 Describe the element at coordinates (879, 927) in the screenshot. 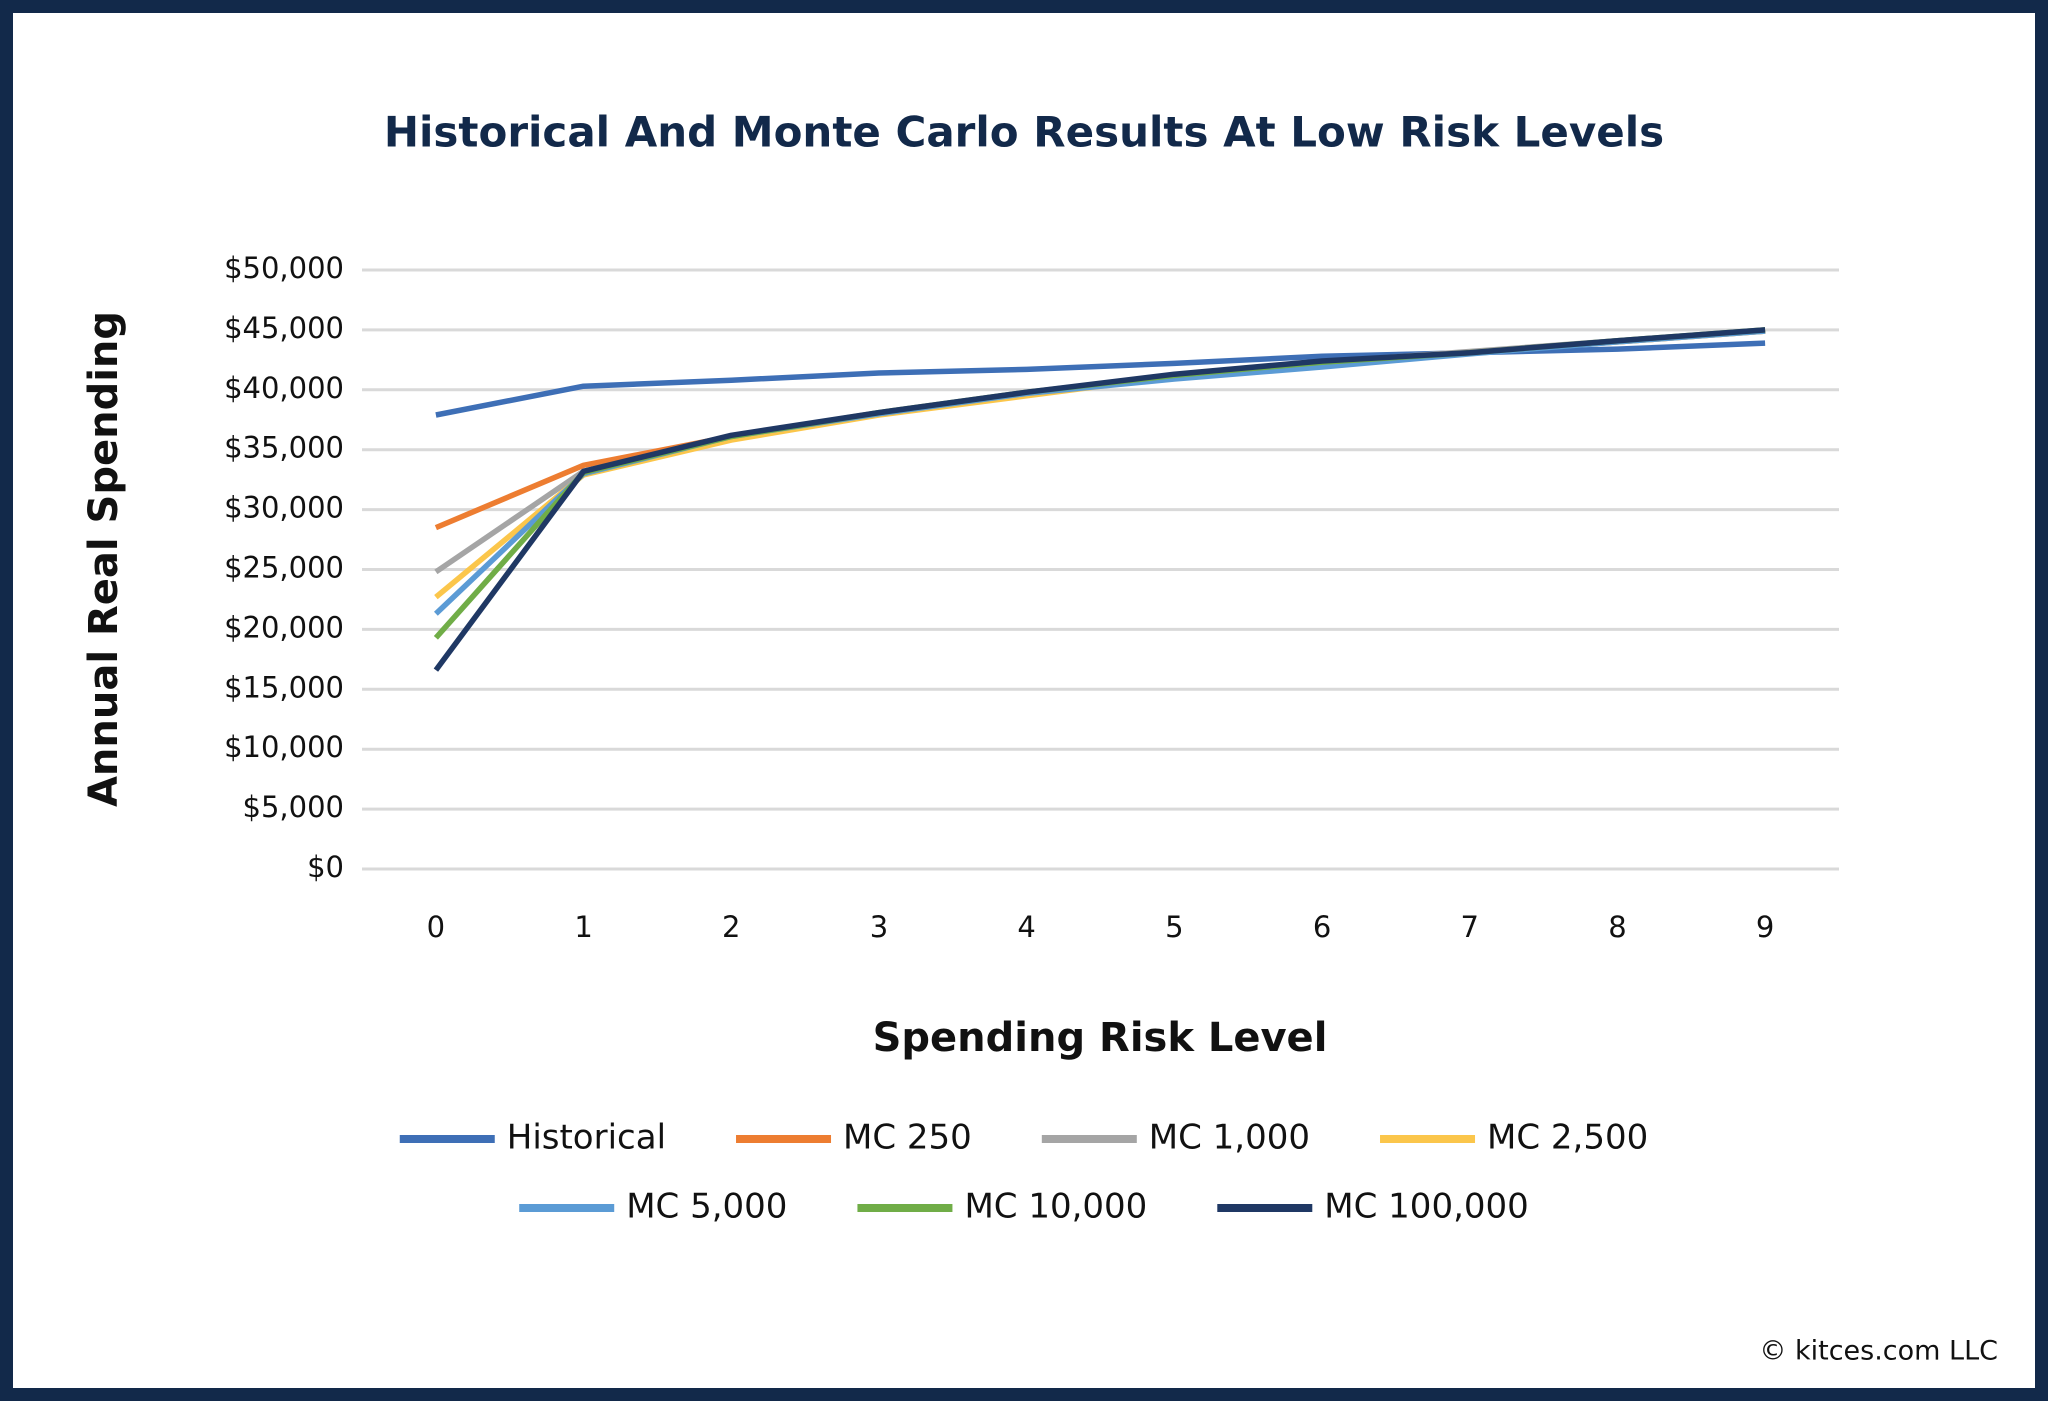

I see `x-tick-label: 3` at that location.